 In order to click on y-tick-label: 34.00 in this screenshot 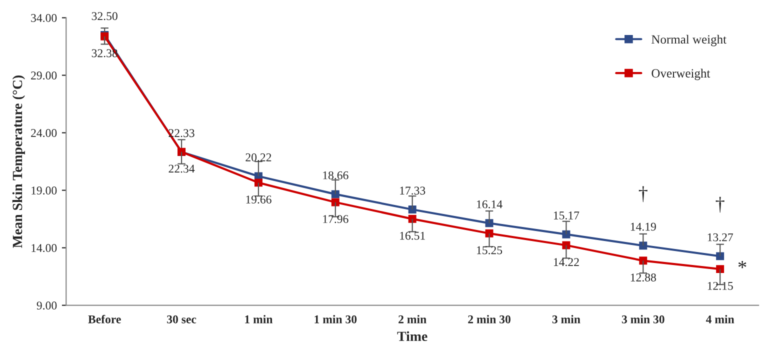, I will do `click(44, 18)`.